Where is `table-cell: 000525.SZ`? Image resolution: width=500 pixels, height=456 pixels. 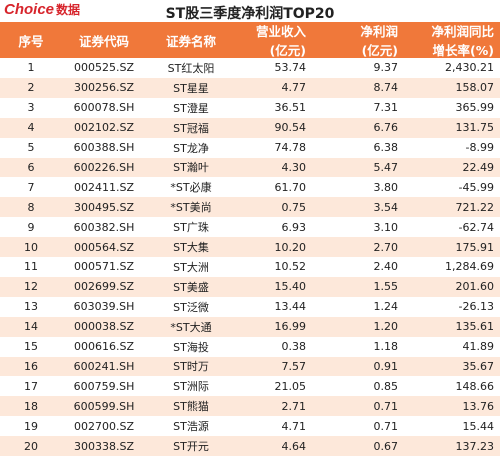
table-cell: 000525.SZ is located at coordinates (103, 68).